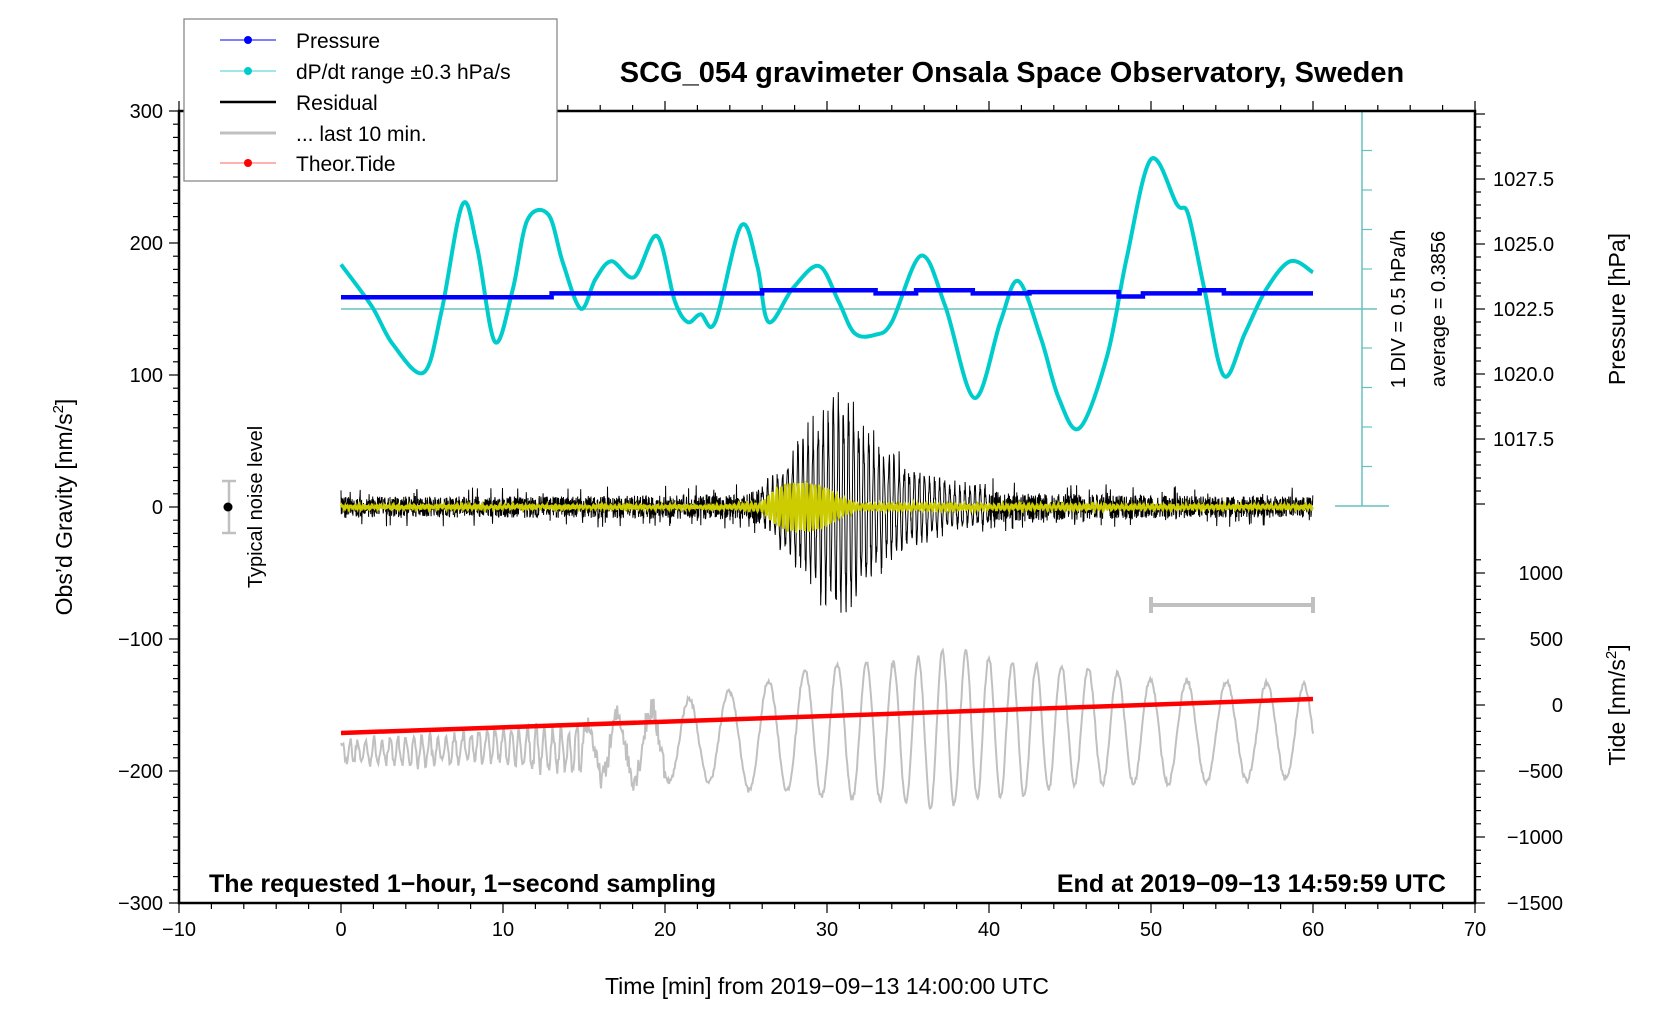  What do you see at coordinates (503, 930) in the screenshot?
I see `x-tick-label: 10` at bounding box center [503, 930].